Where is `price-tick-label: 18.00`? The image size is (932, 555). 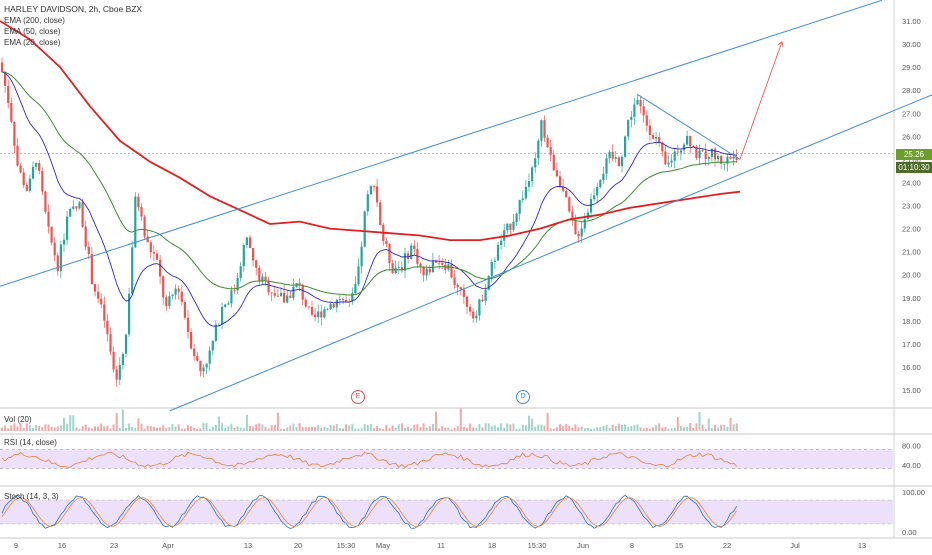
price-tick-label: 18.00 is located at coordinates (911, 321).